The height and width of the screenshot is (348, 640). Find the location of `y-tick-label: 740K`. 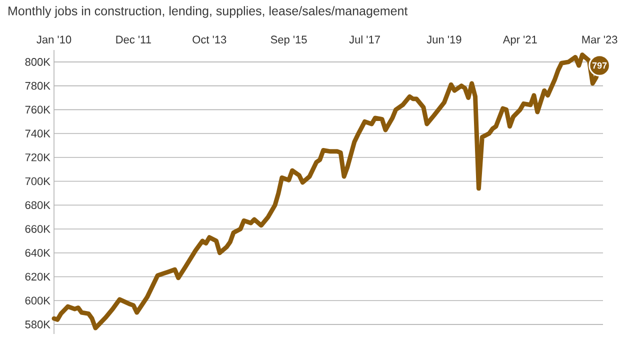

y-tick-label: 740K is located at coordinates (37, 134).